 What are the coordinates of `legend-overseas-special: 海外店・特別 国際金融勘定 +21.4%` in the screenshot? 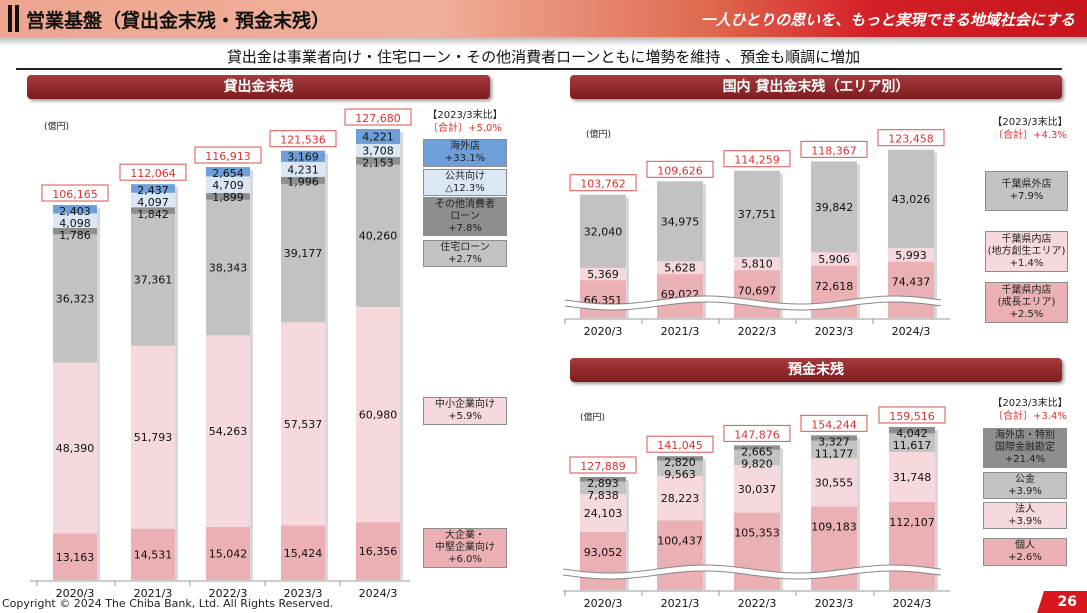 It's located at (1025, 448).